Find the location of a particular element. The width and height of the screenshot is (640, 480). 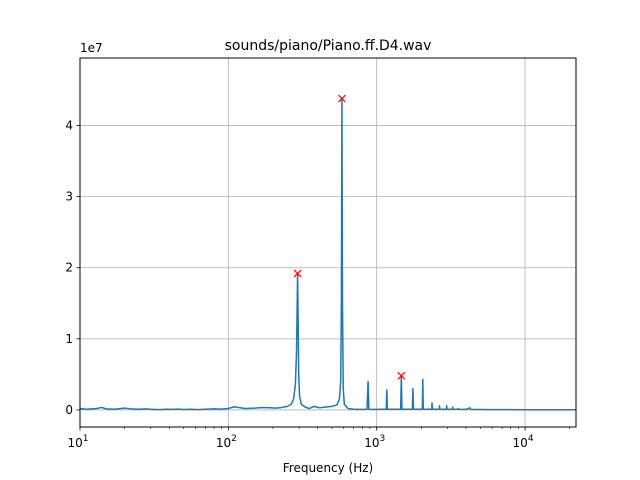

x-axis-ticks: 10¹ 10² 10³ 10⁴ is located at coordinates (319, 438).